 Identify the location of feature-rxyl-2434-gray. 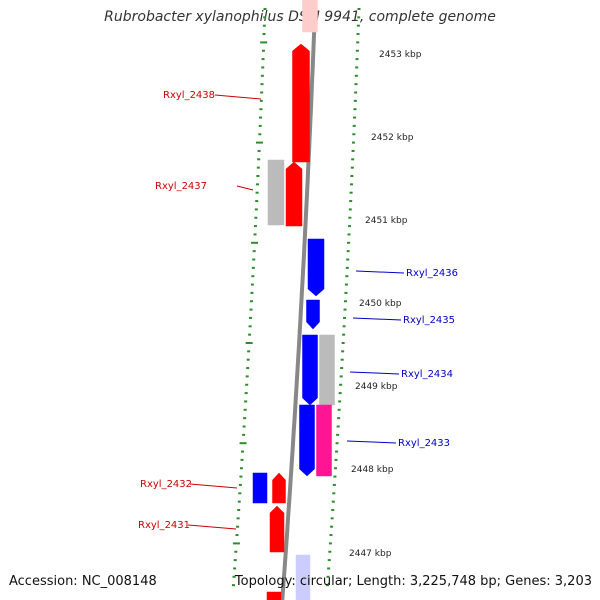
(327, 370).